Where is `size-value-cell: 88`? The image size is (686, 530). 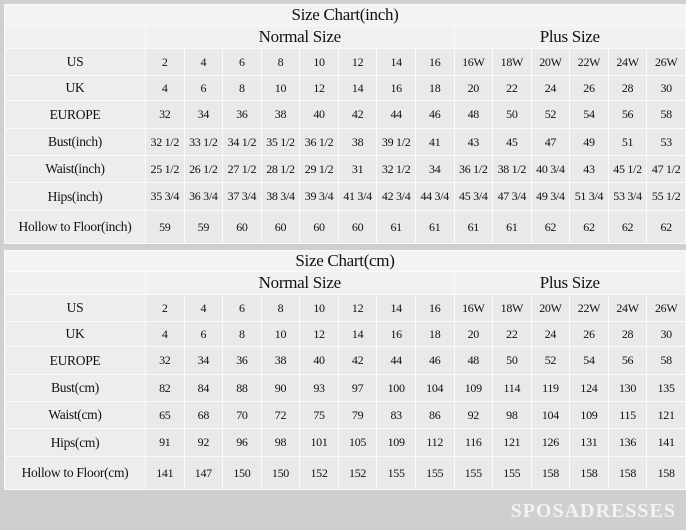
size-value-cell: 88 is located at coordinates (242, 388).